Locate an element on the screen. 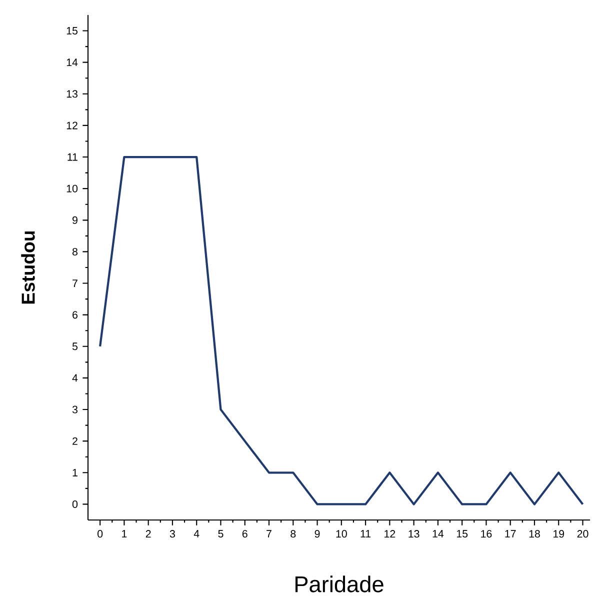 The image size is (593, 602). y-tick-label: 13 is located at coordinates (72, 94).